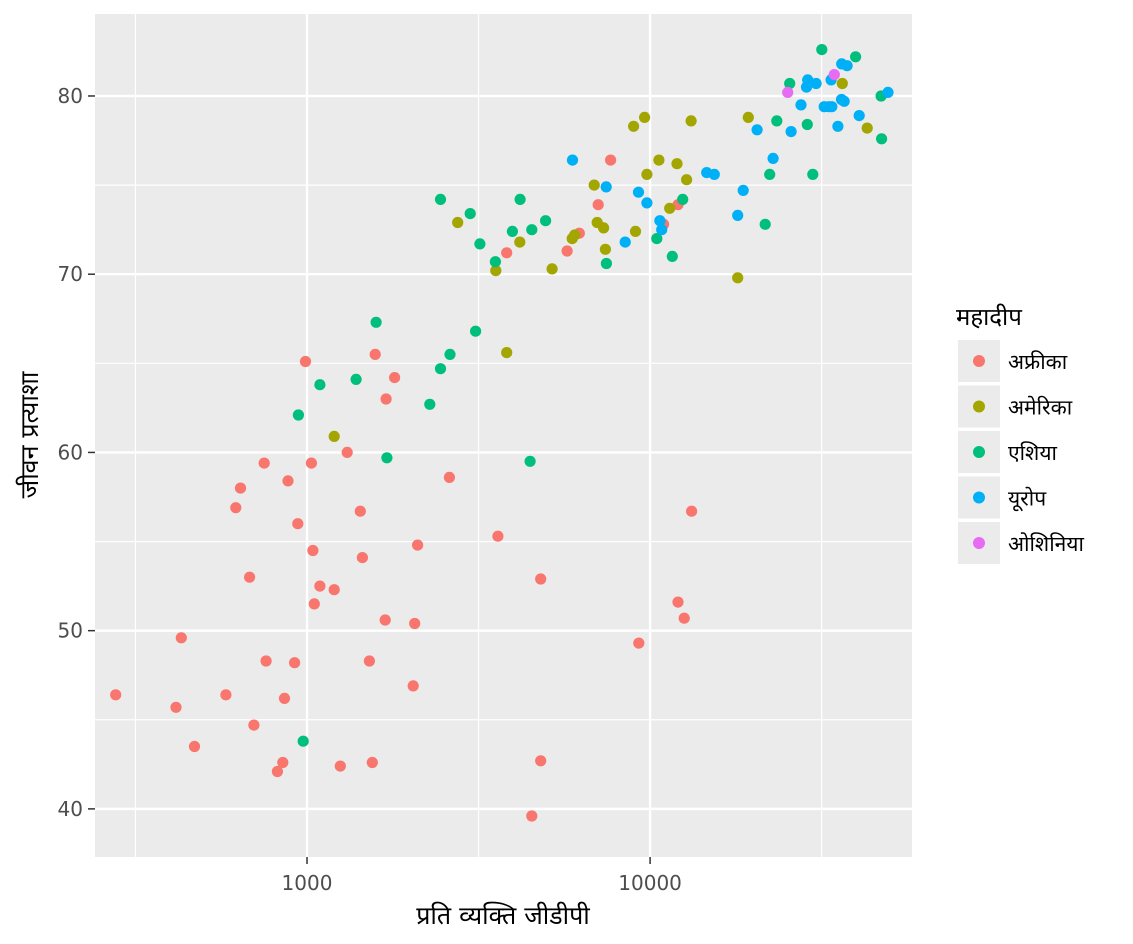 The height and width of the screenshot is (944, 1133). Describe the element at coordinates (1033, 453) in the screenshot. I see `legend-label: एशिया` at that location.